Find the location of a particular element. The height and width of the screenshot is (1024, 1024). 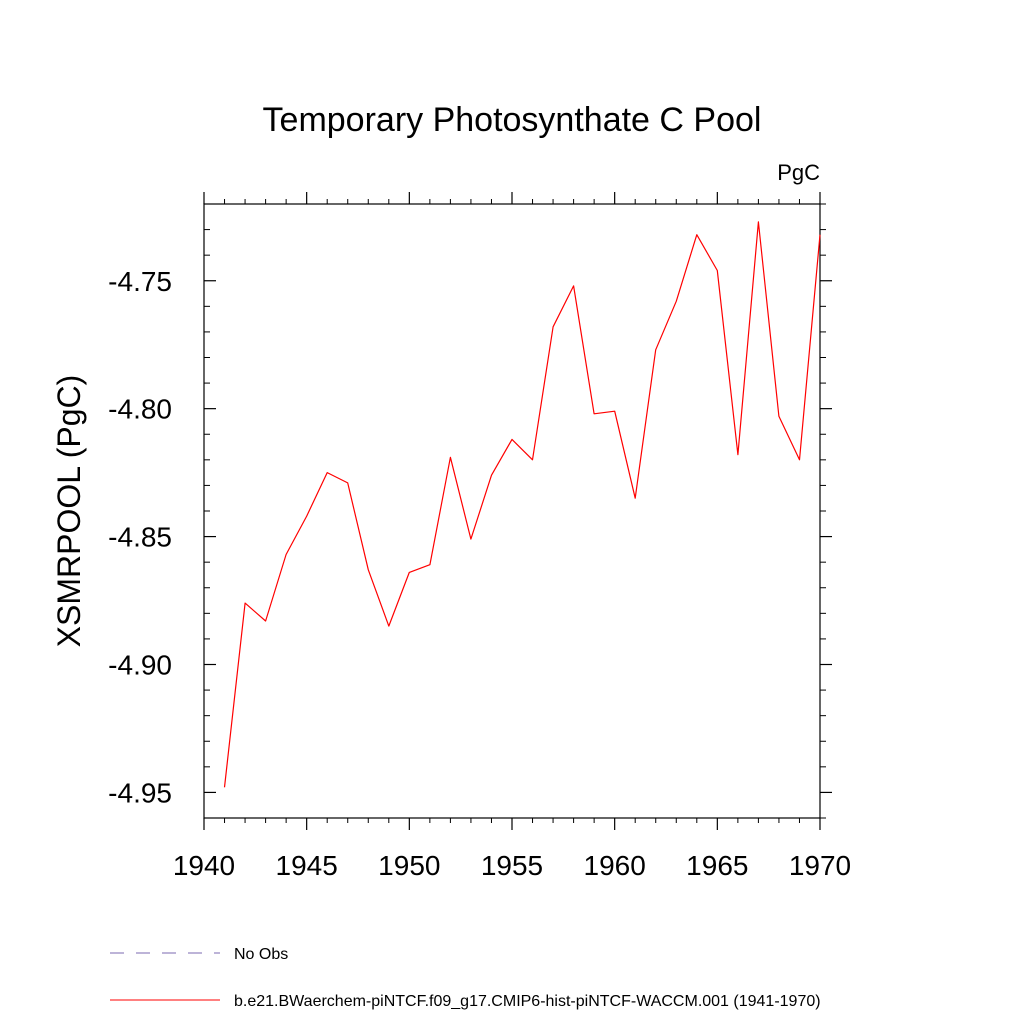

y-tick-label: -4.75 is located at coordinates (140, 281).